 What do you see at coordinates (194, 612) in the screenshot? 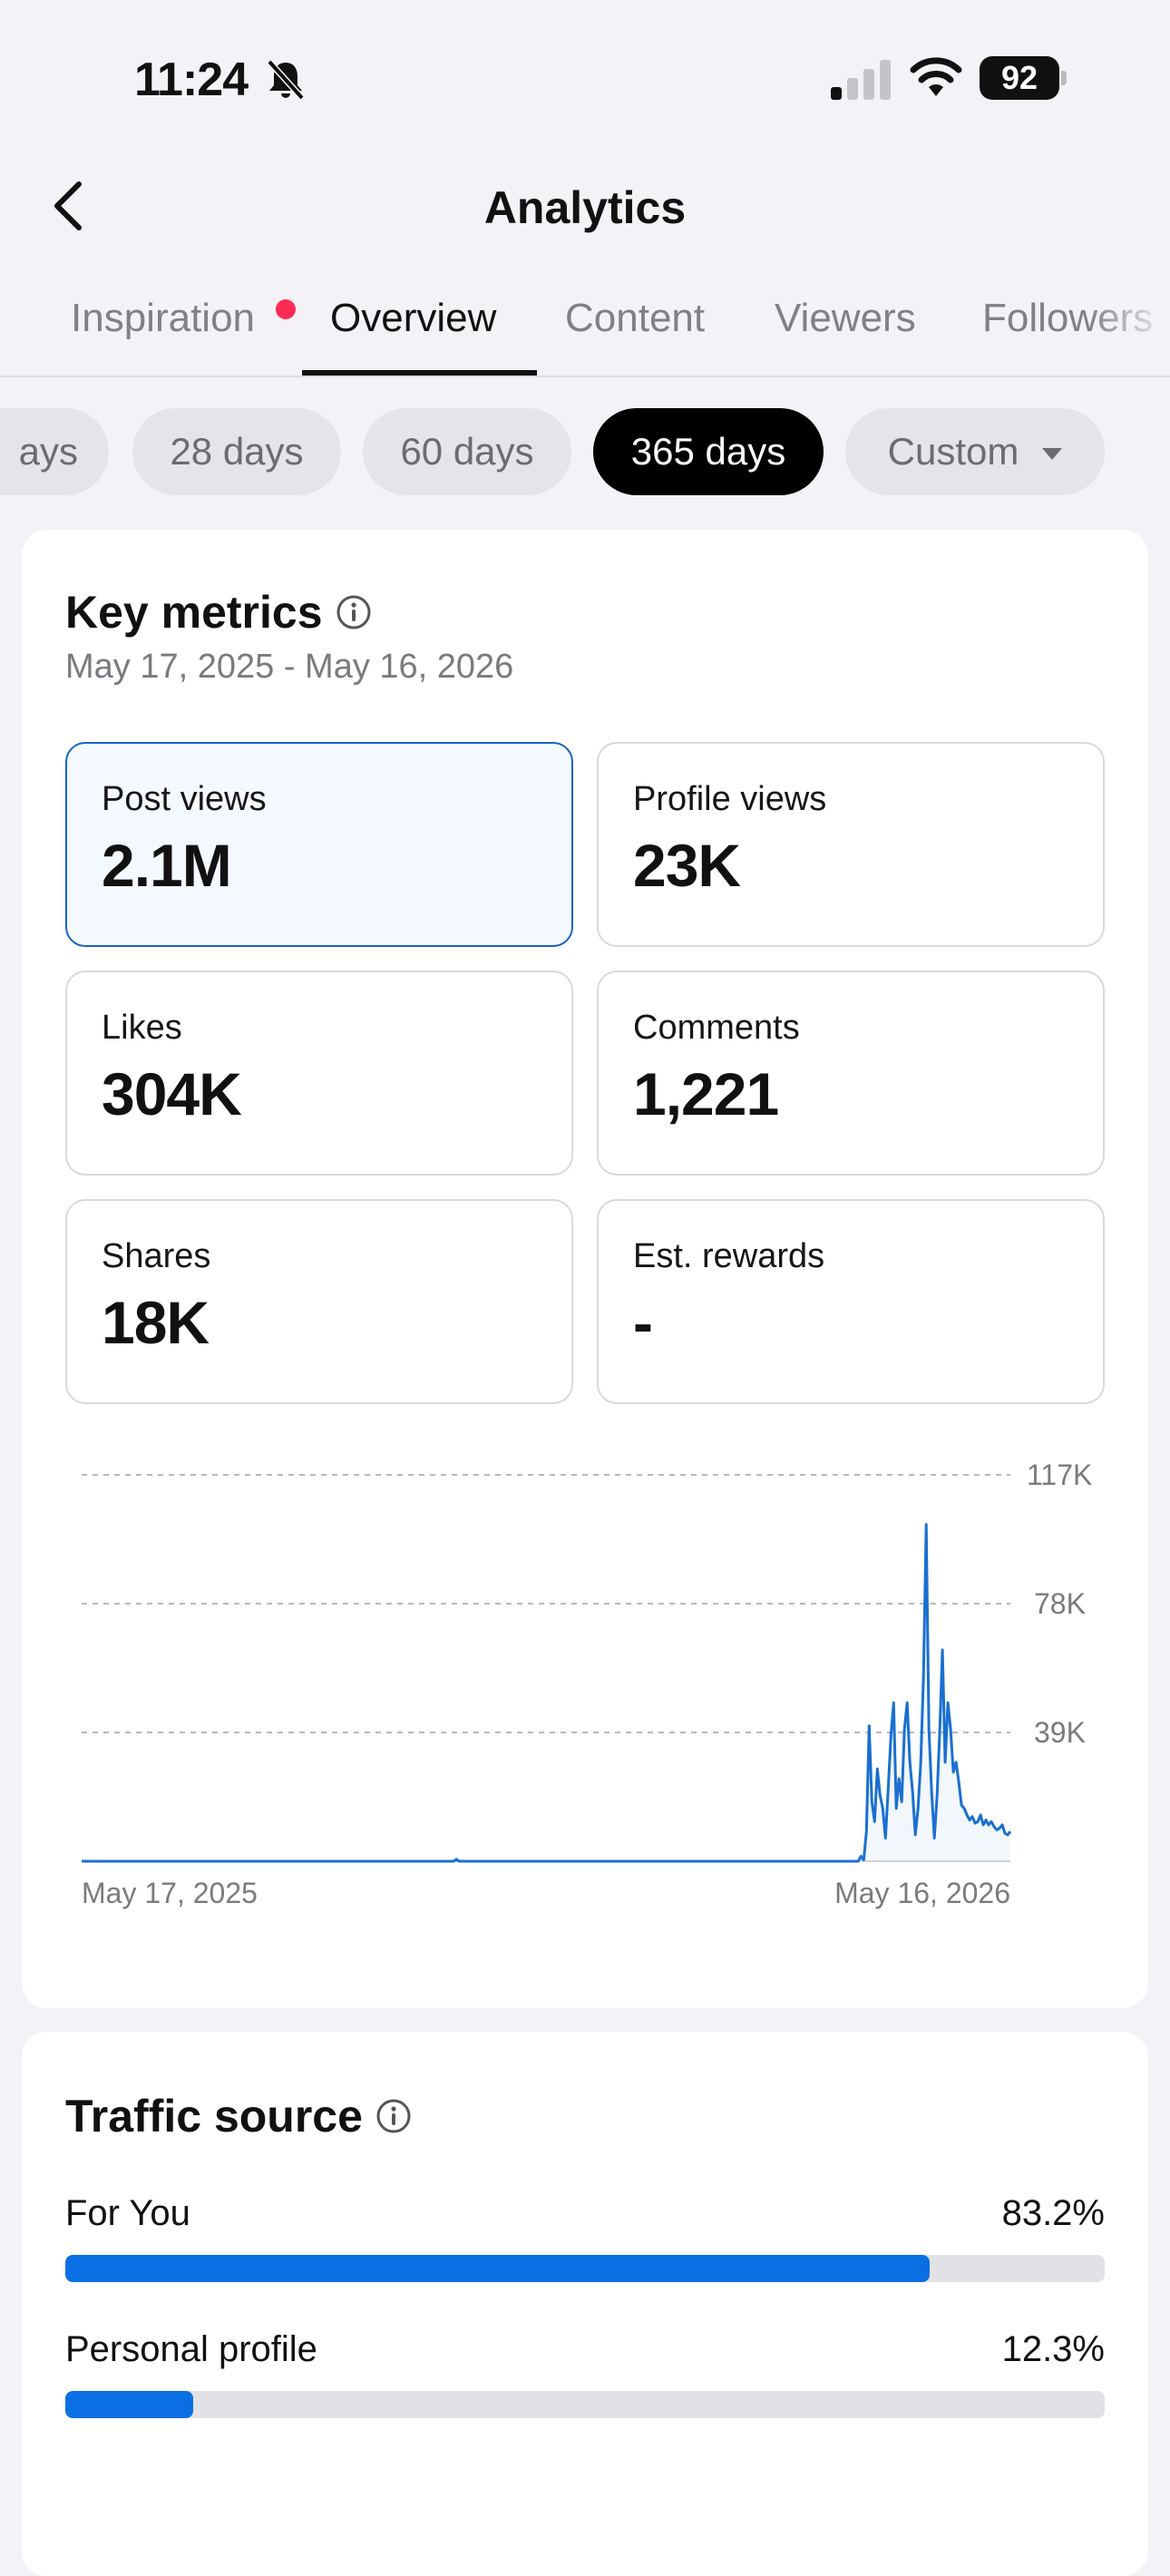
I see `section-title-text: Key metrics` at bounding box center [194, 612].